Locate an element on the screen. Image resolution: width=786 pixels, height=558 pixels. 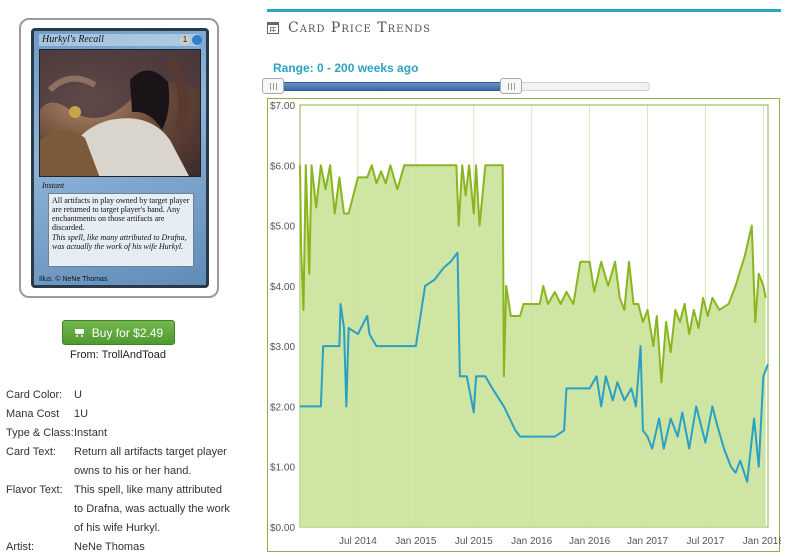
detail-row-mana-cost: Mana Cost 1U is located at coordinates (126, 414).